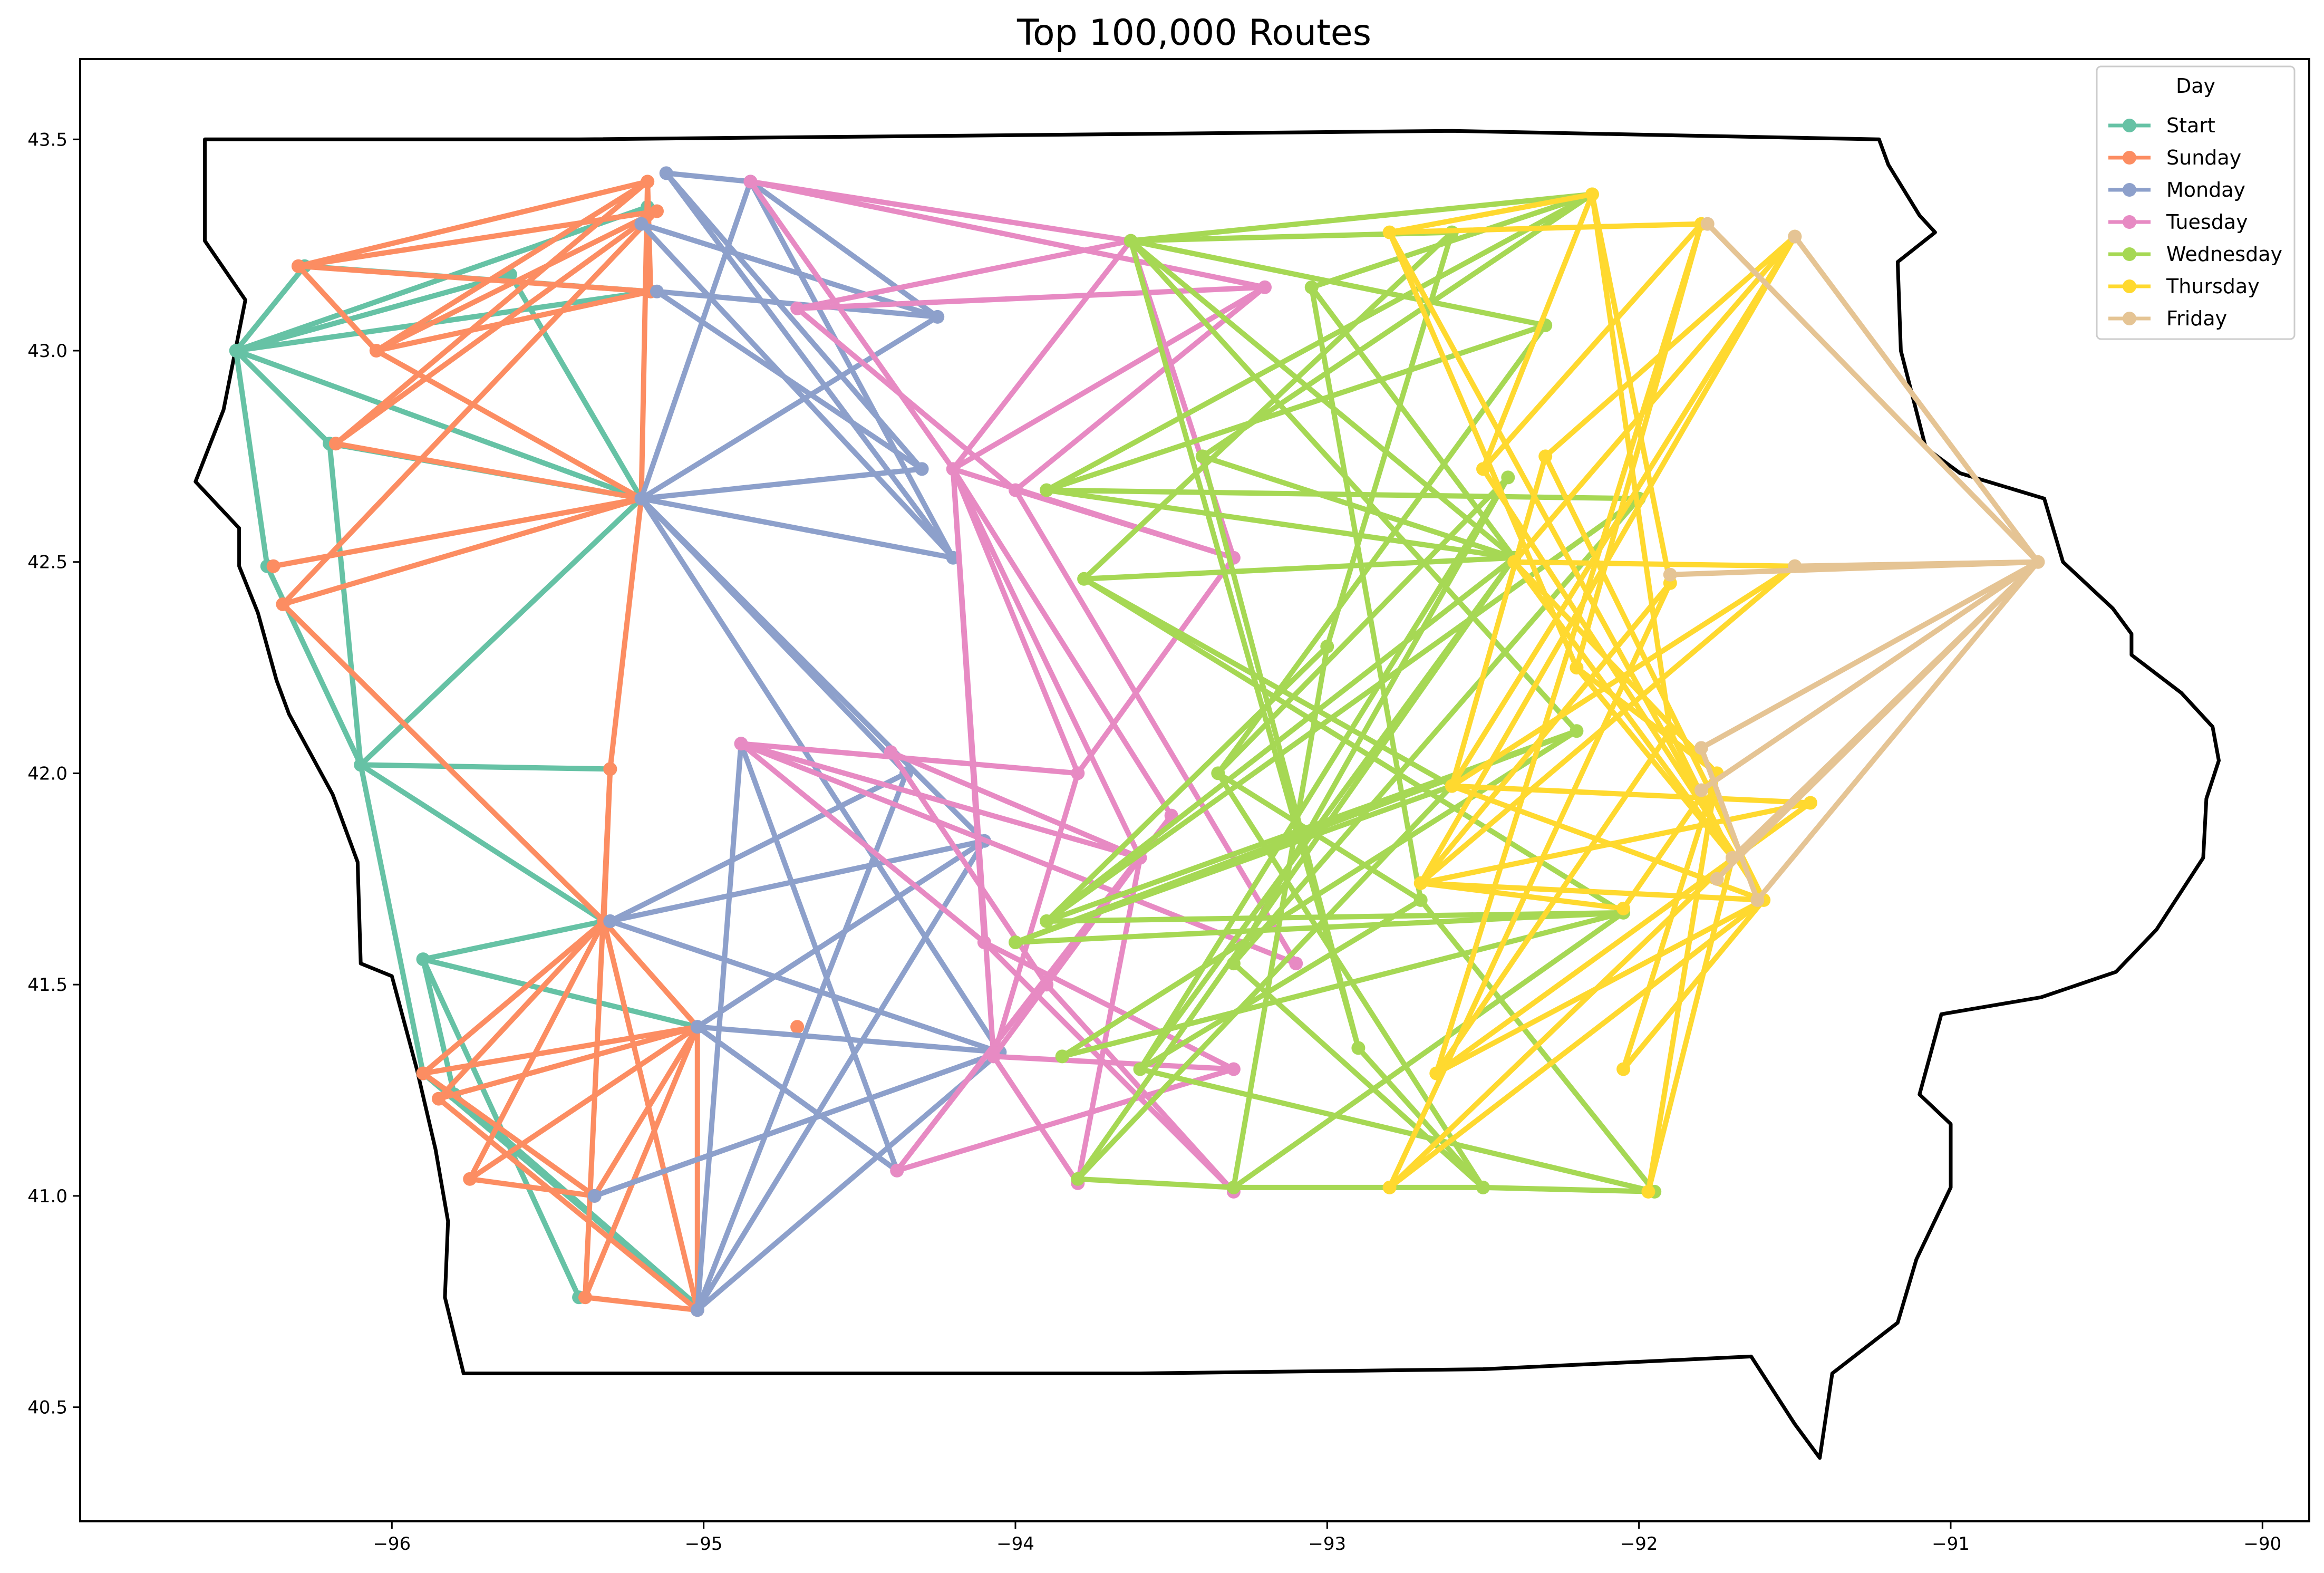 The image size is (2324, 1573). Describe the element at coordinates (47, 1196) in the screenshot. I see `y-tick-label: 41.0` at that location.